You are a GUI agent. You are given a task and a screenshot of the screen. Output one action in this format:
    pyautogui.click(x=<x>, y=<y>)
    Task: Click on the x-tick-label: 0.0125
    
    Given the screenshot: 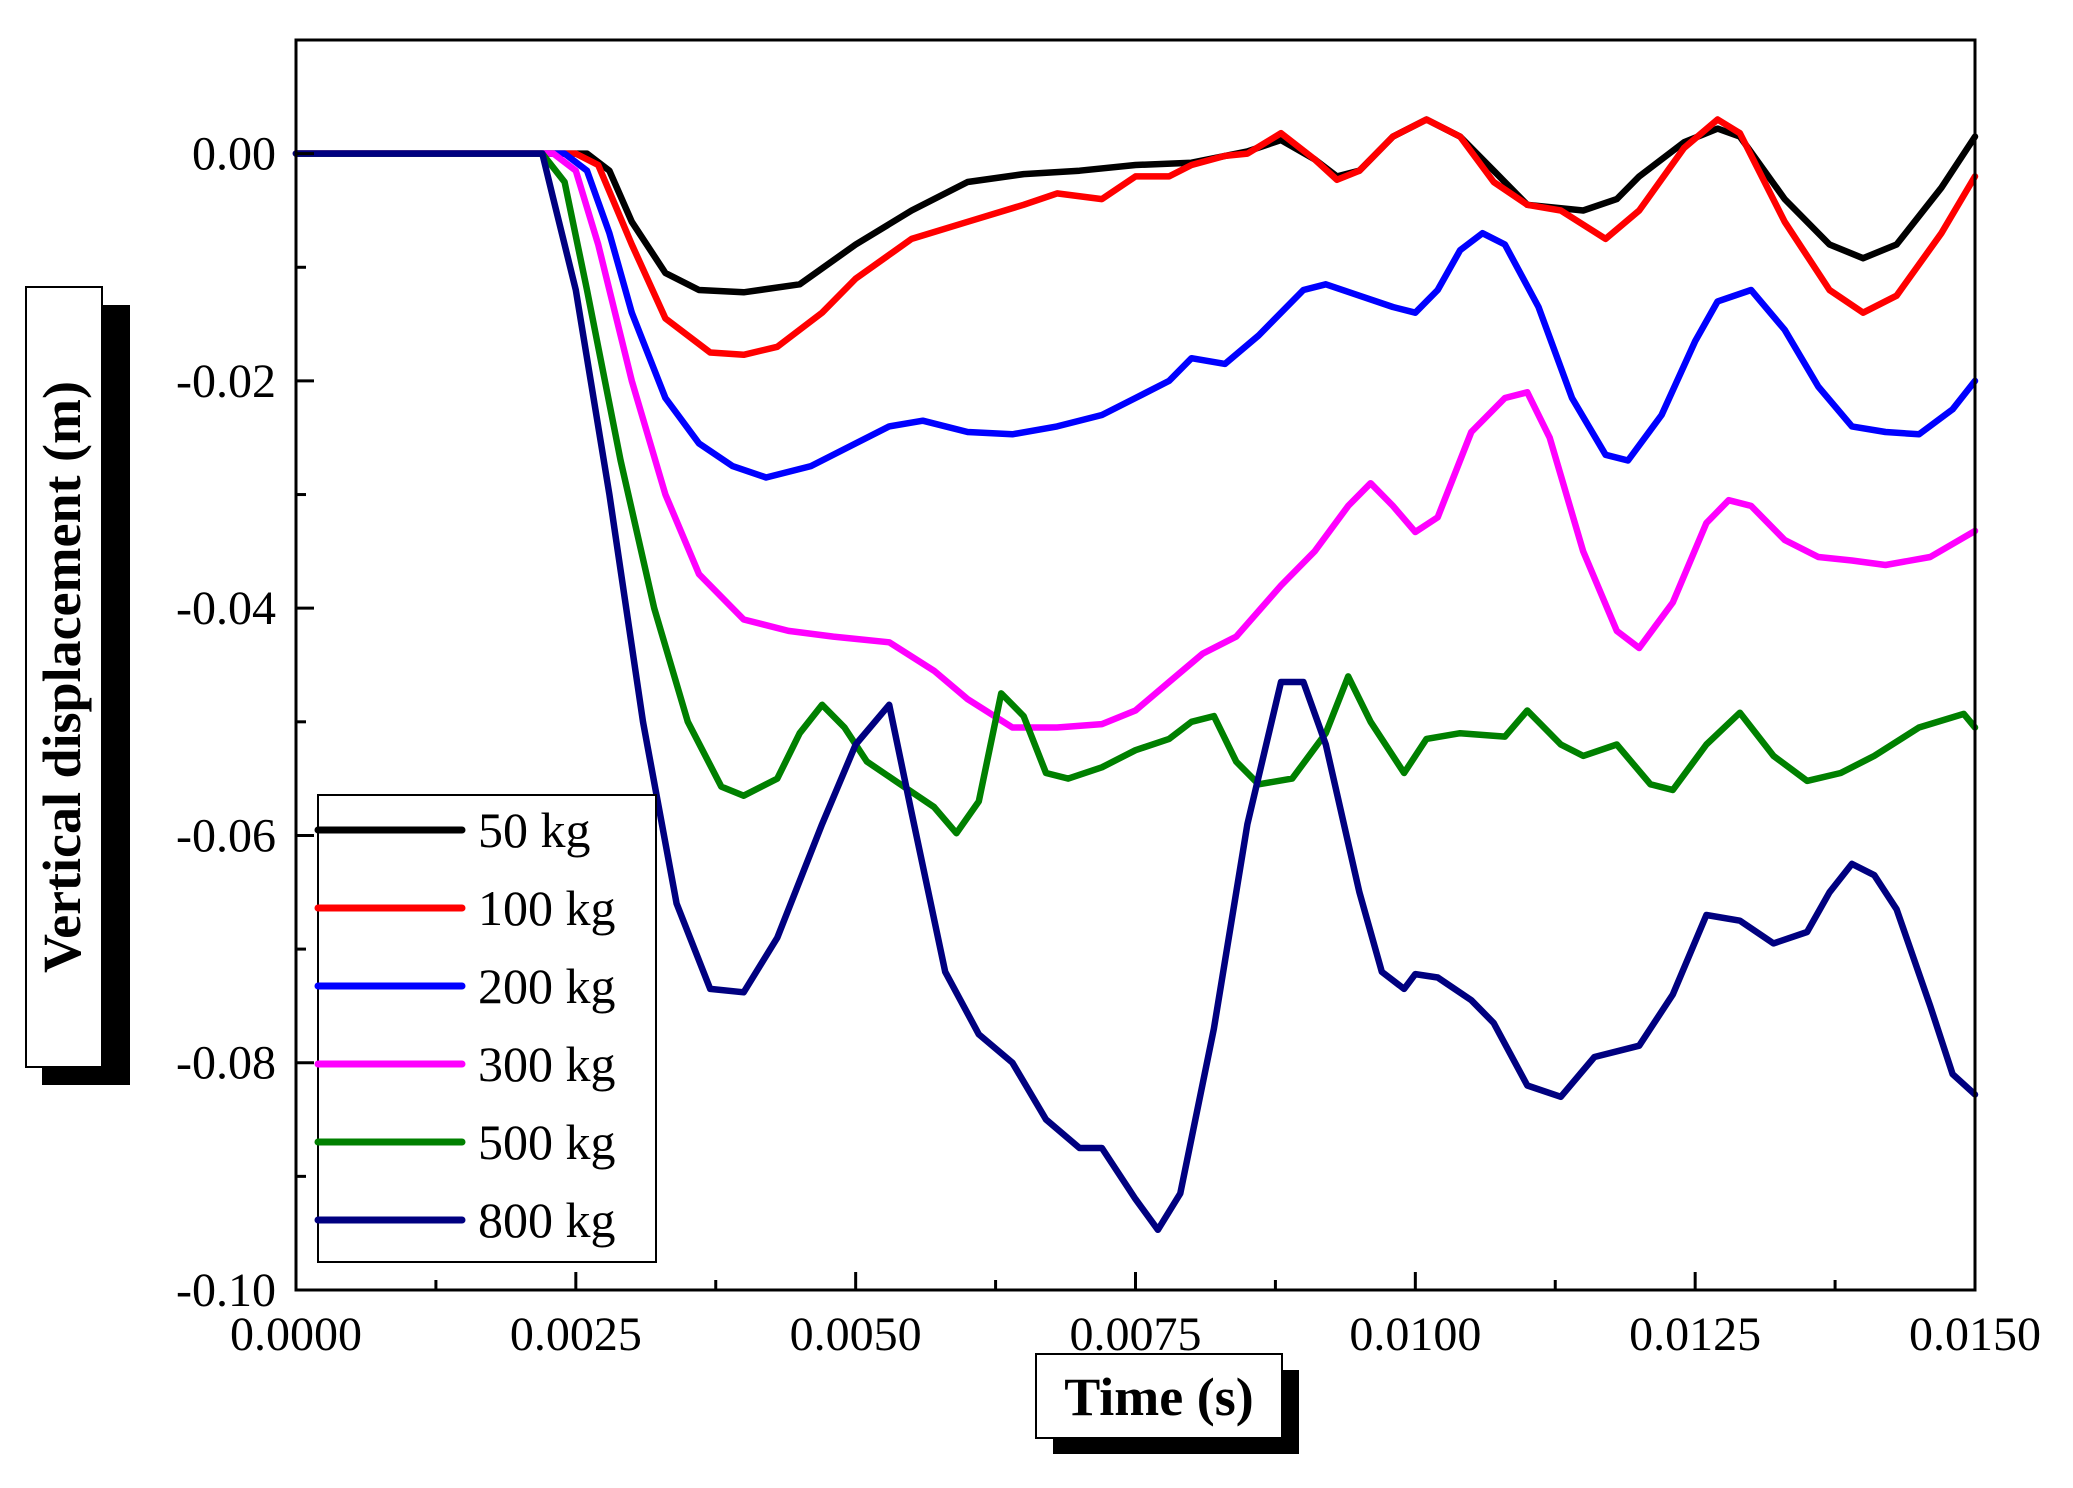 What is the action you would take?
    pyautogui.click(x=1695, y=1334)
    